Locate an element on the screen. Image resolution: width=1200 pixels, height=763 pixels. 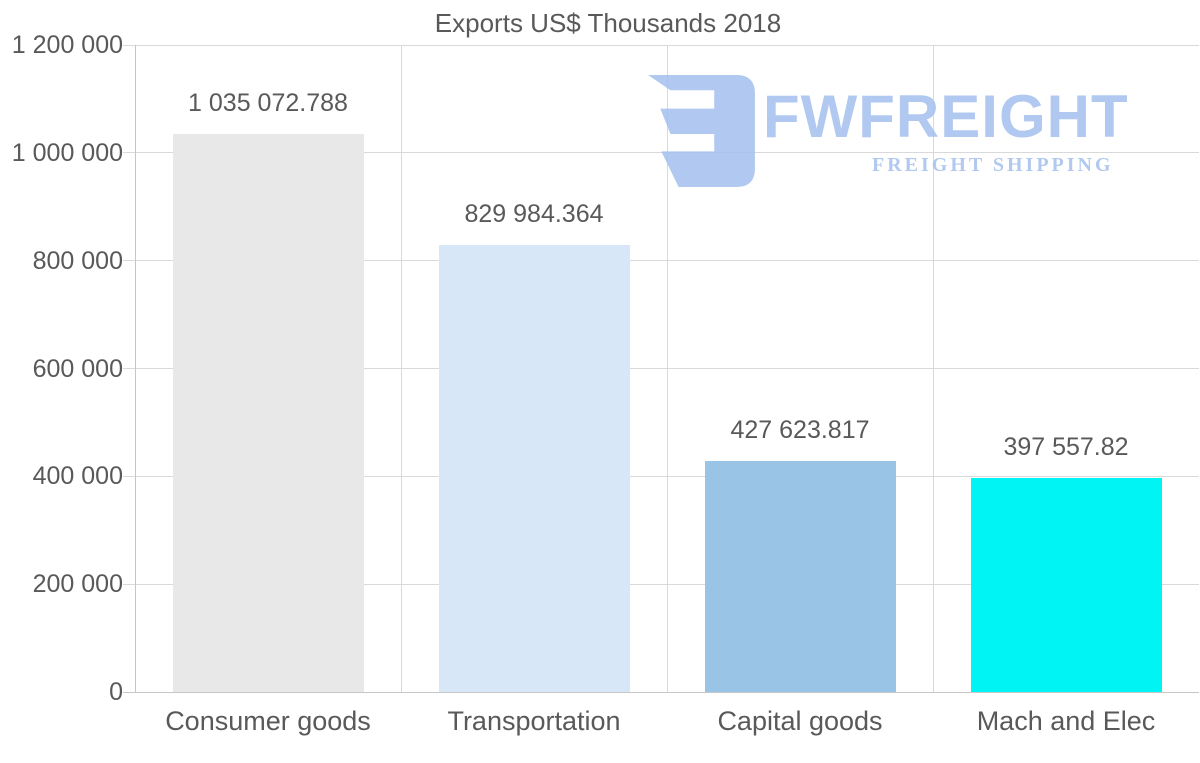
y-tick-label: 0 is located at coordinates (116, 692).